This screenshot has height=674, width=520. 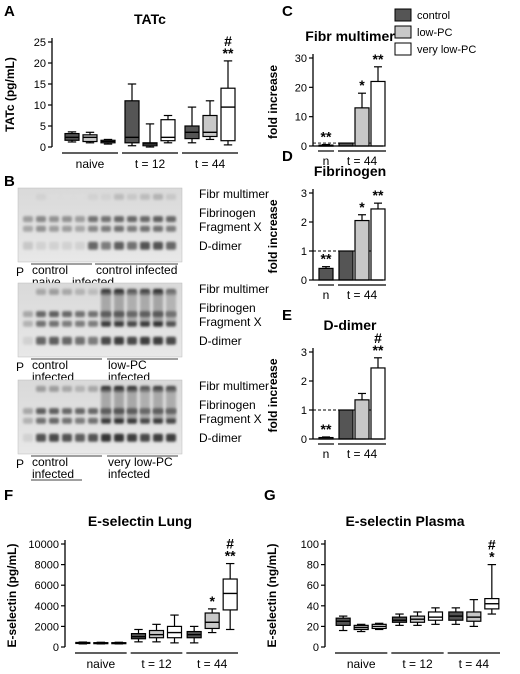 What do you see at coordinates (40, 85) in the screenshot?
I see `y-tick-label: 15` at bounding box center [40, 85].